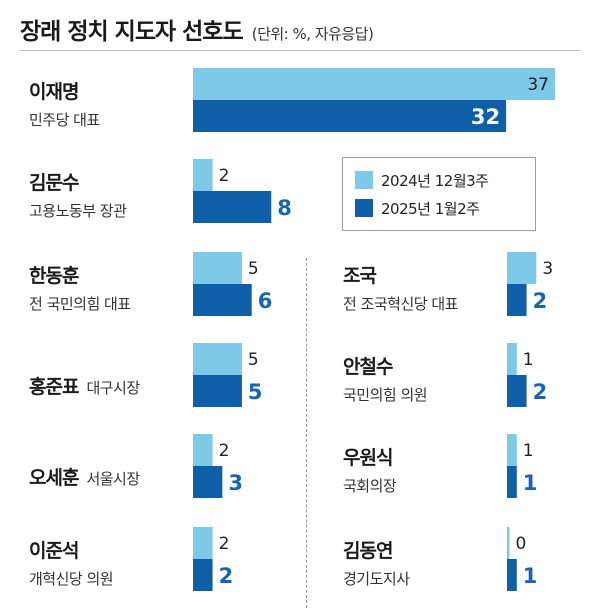 The width and height of the screenshot is (600, 612). Describe the element at coordinates (367, 458) in the screenshot. I see `person-9-name: 우원식` at that location.